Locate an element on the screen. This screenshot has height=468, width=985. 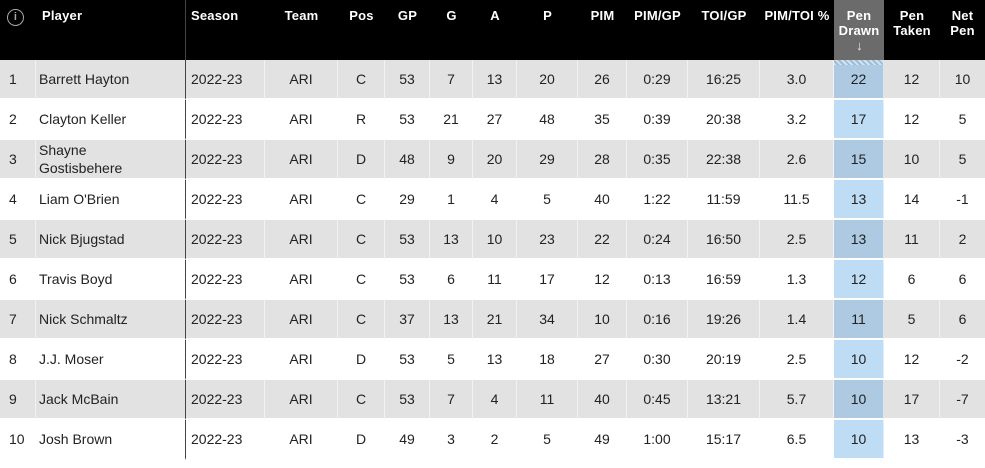
cell-a: 4 is located at coordinates (495, 200).